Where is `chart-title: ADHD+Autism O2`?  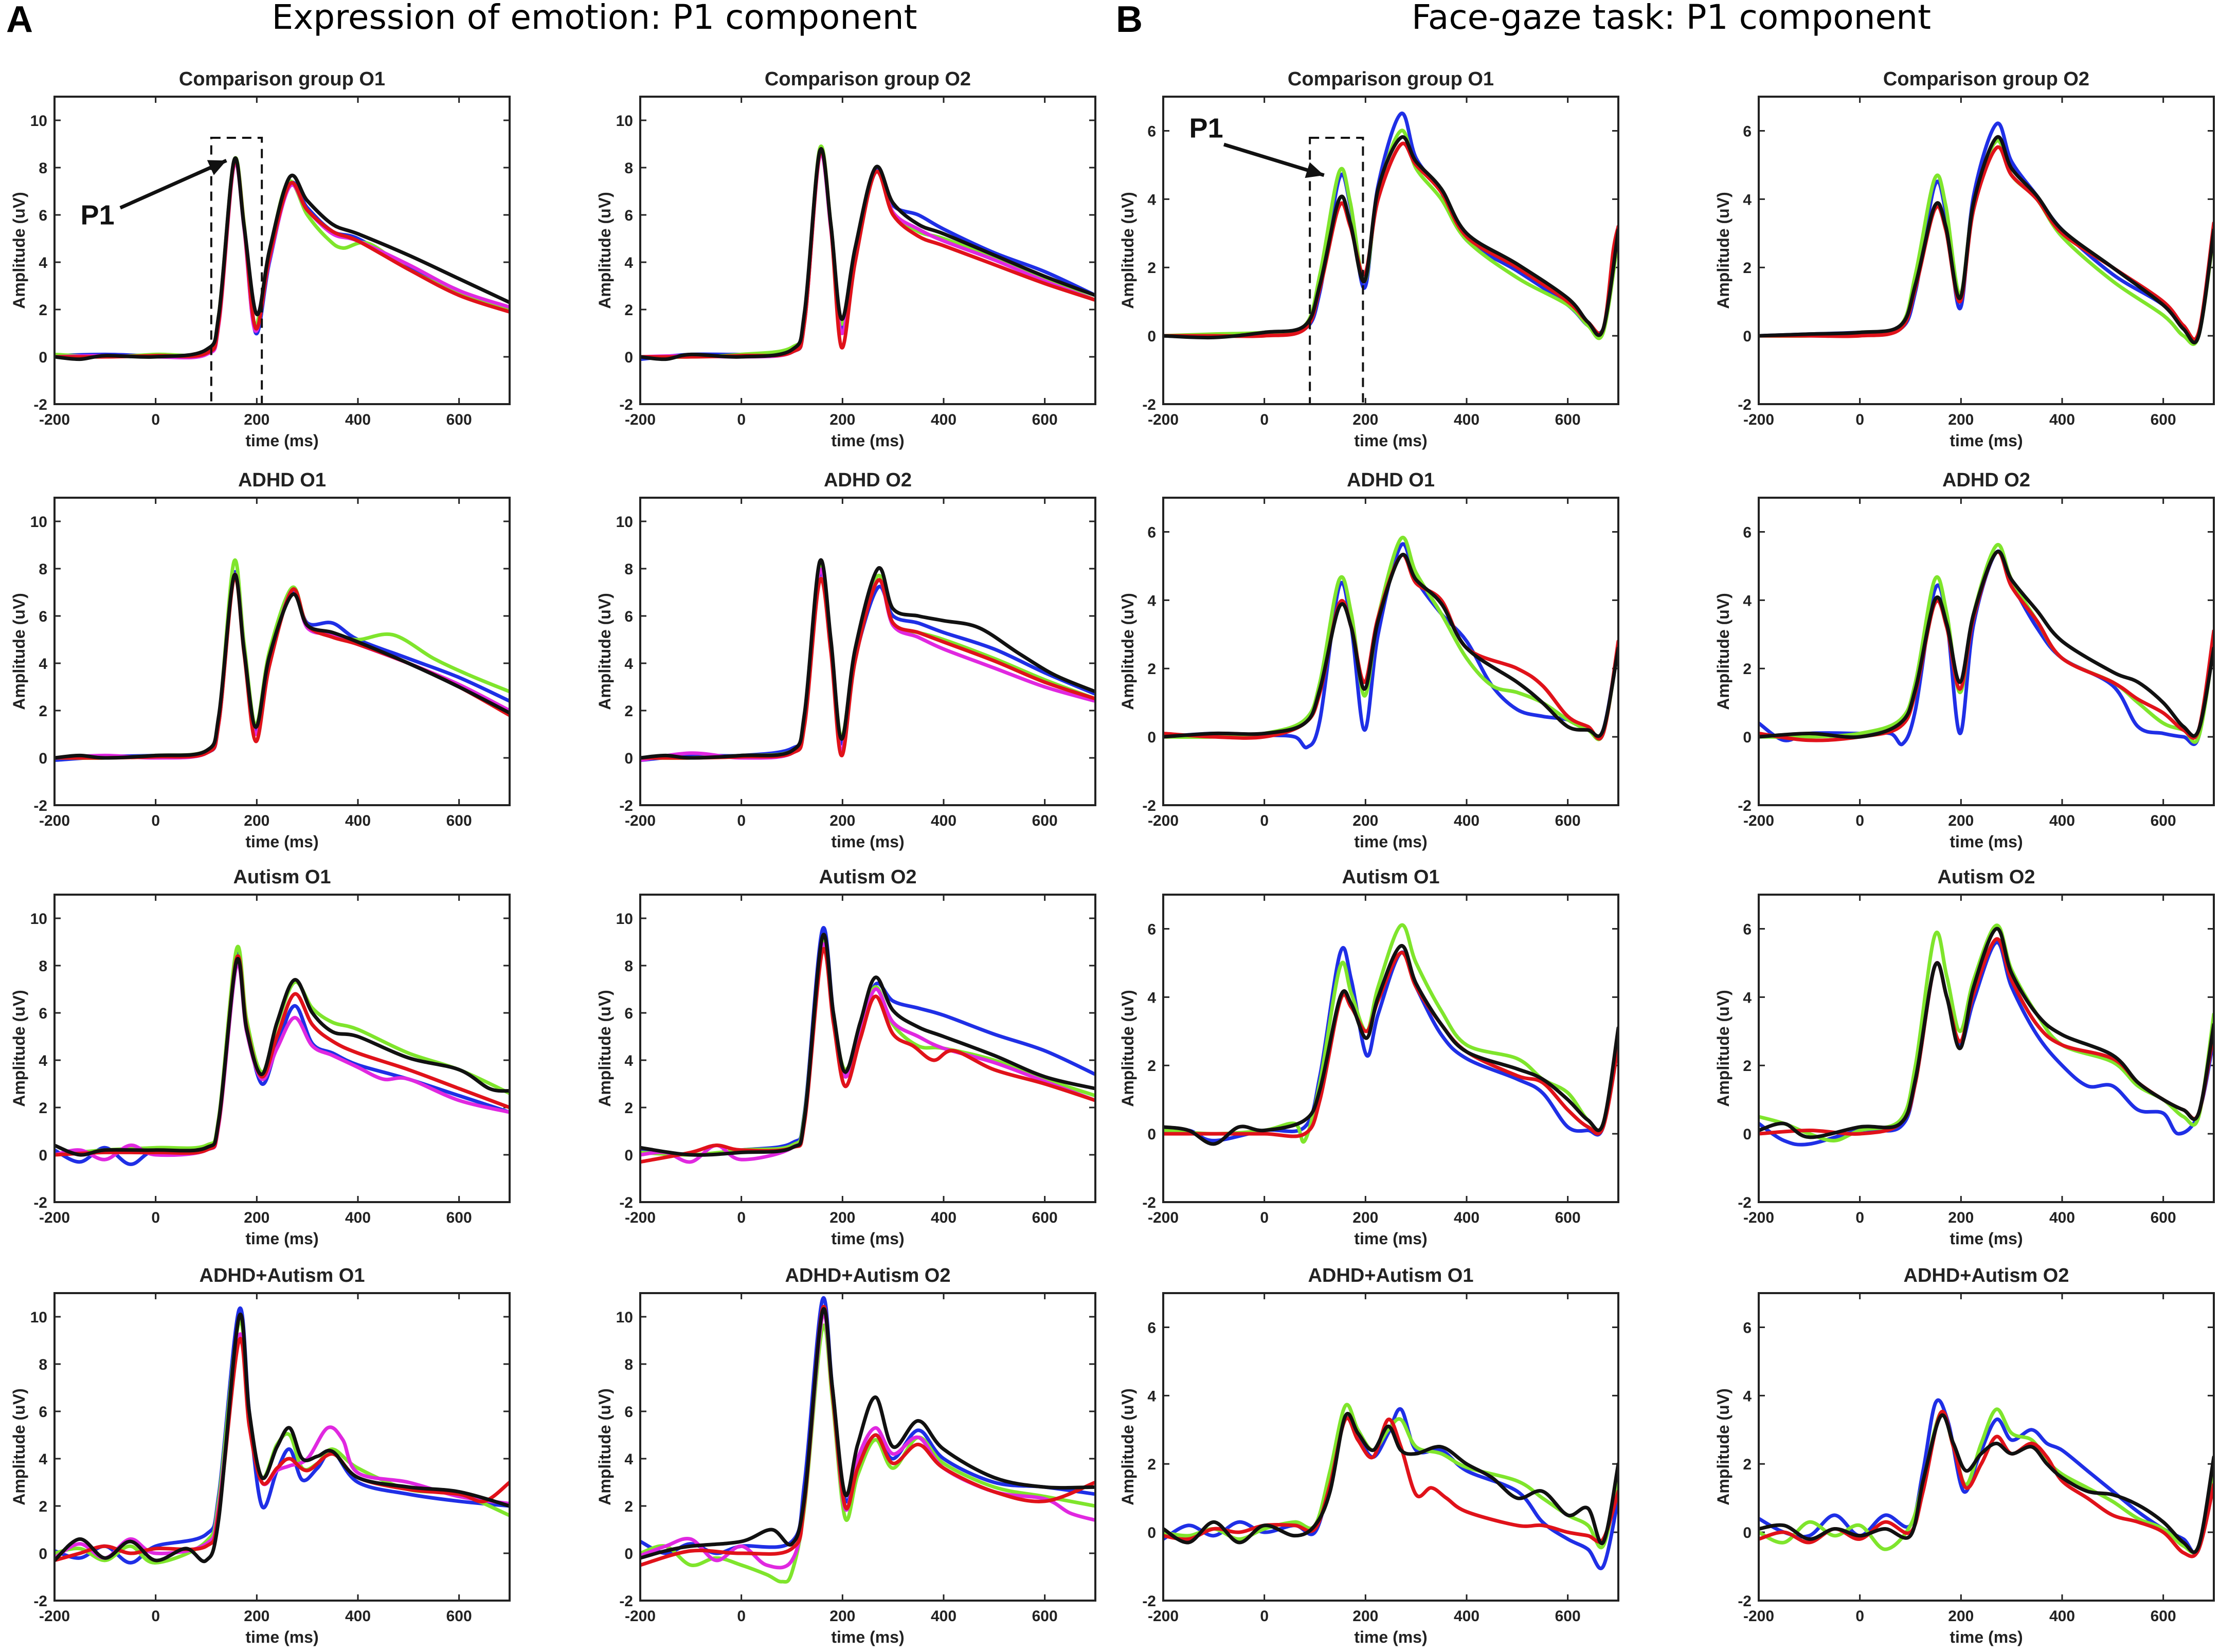
chart-title: ADHD+Autism O2 is located at coordinates (868, 1275).